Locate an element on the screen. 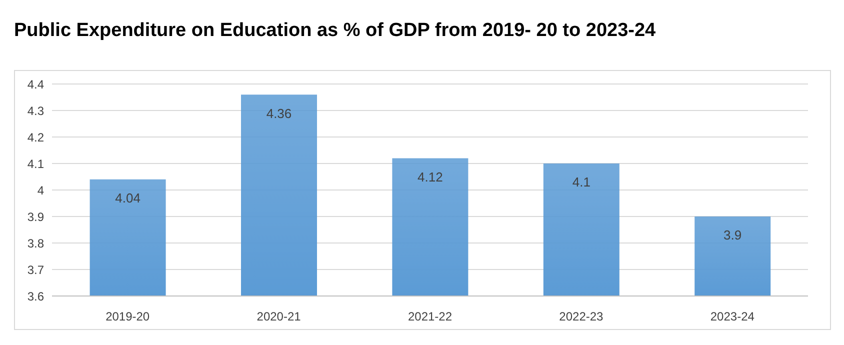 This screenshot has height=345, width=844. x-tick-label: 2019-20 is located at coordinates (128, 317).